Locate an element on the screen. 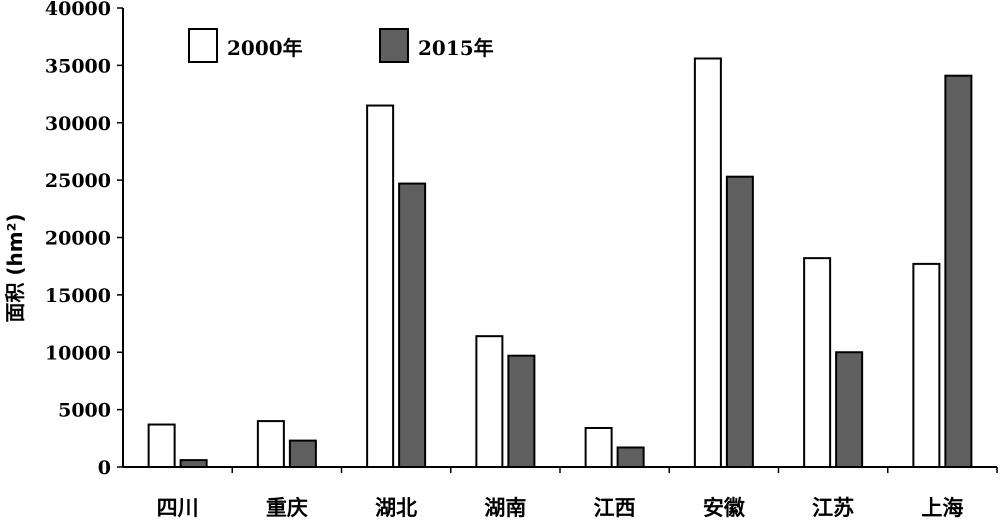 The image size is (1000, 522). category-label: 湖南 is located at coordinates (505, 508).